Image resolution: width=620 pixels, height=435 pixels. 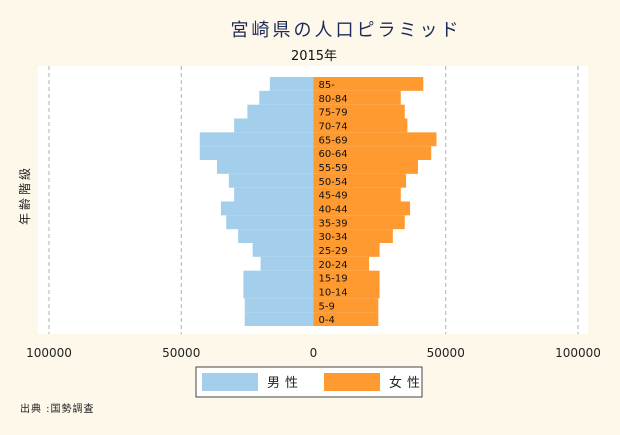 What do you see at coordinates (407, 383) in the screenshot?
I see `legend-label-female: 女性` at bounding box center [407, 383].